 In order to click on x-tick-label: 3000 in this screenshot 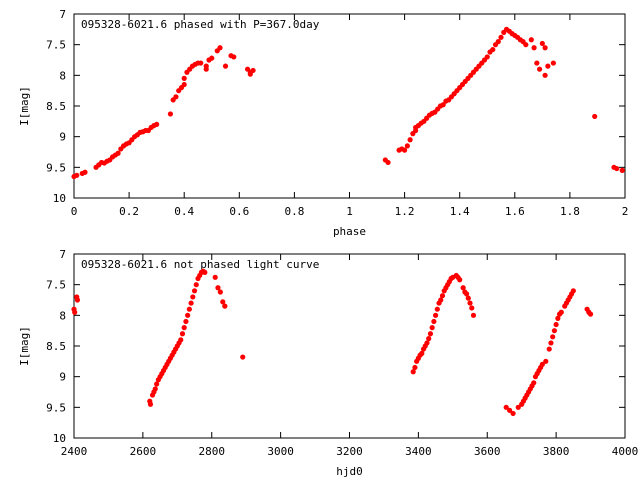, I will do `click(280, 451)`.